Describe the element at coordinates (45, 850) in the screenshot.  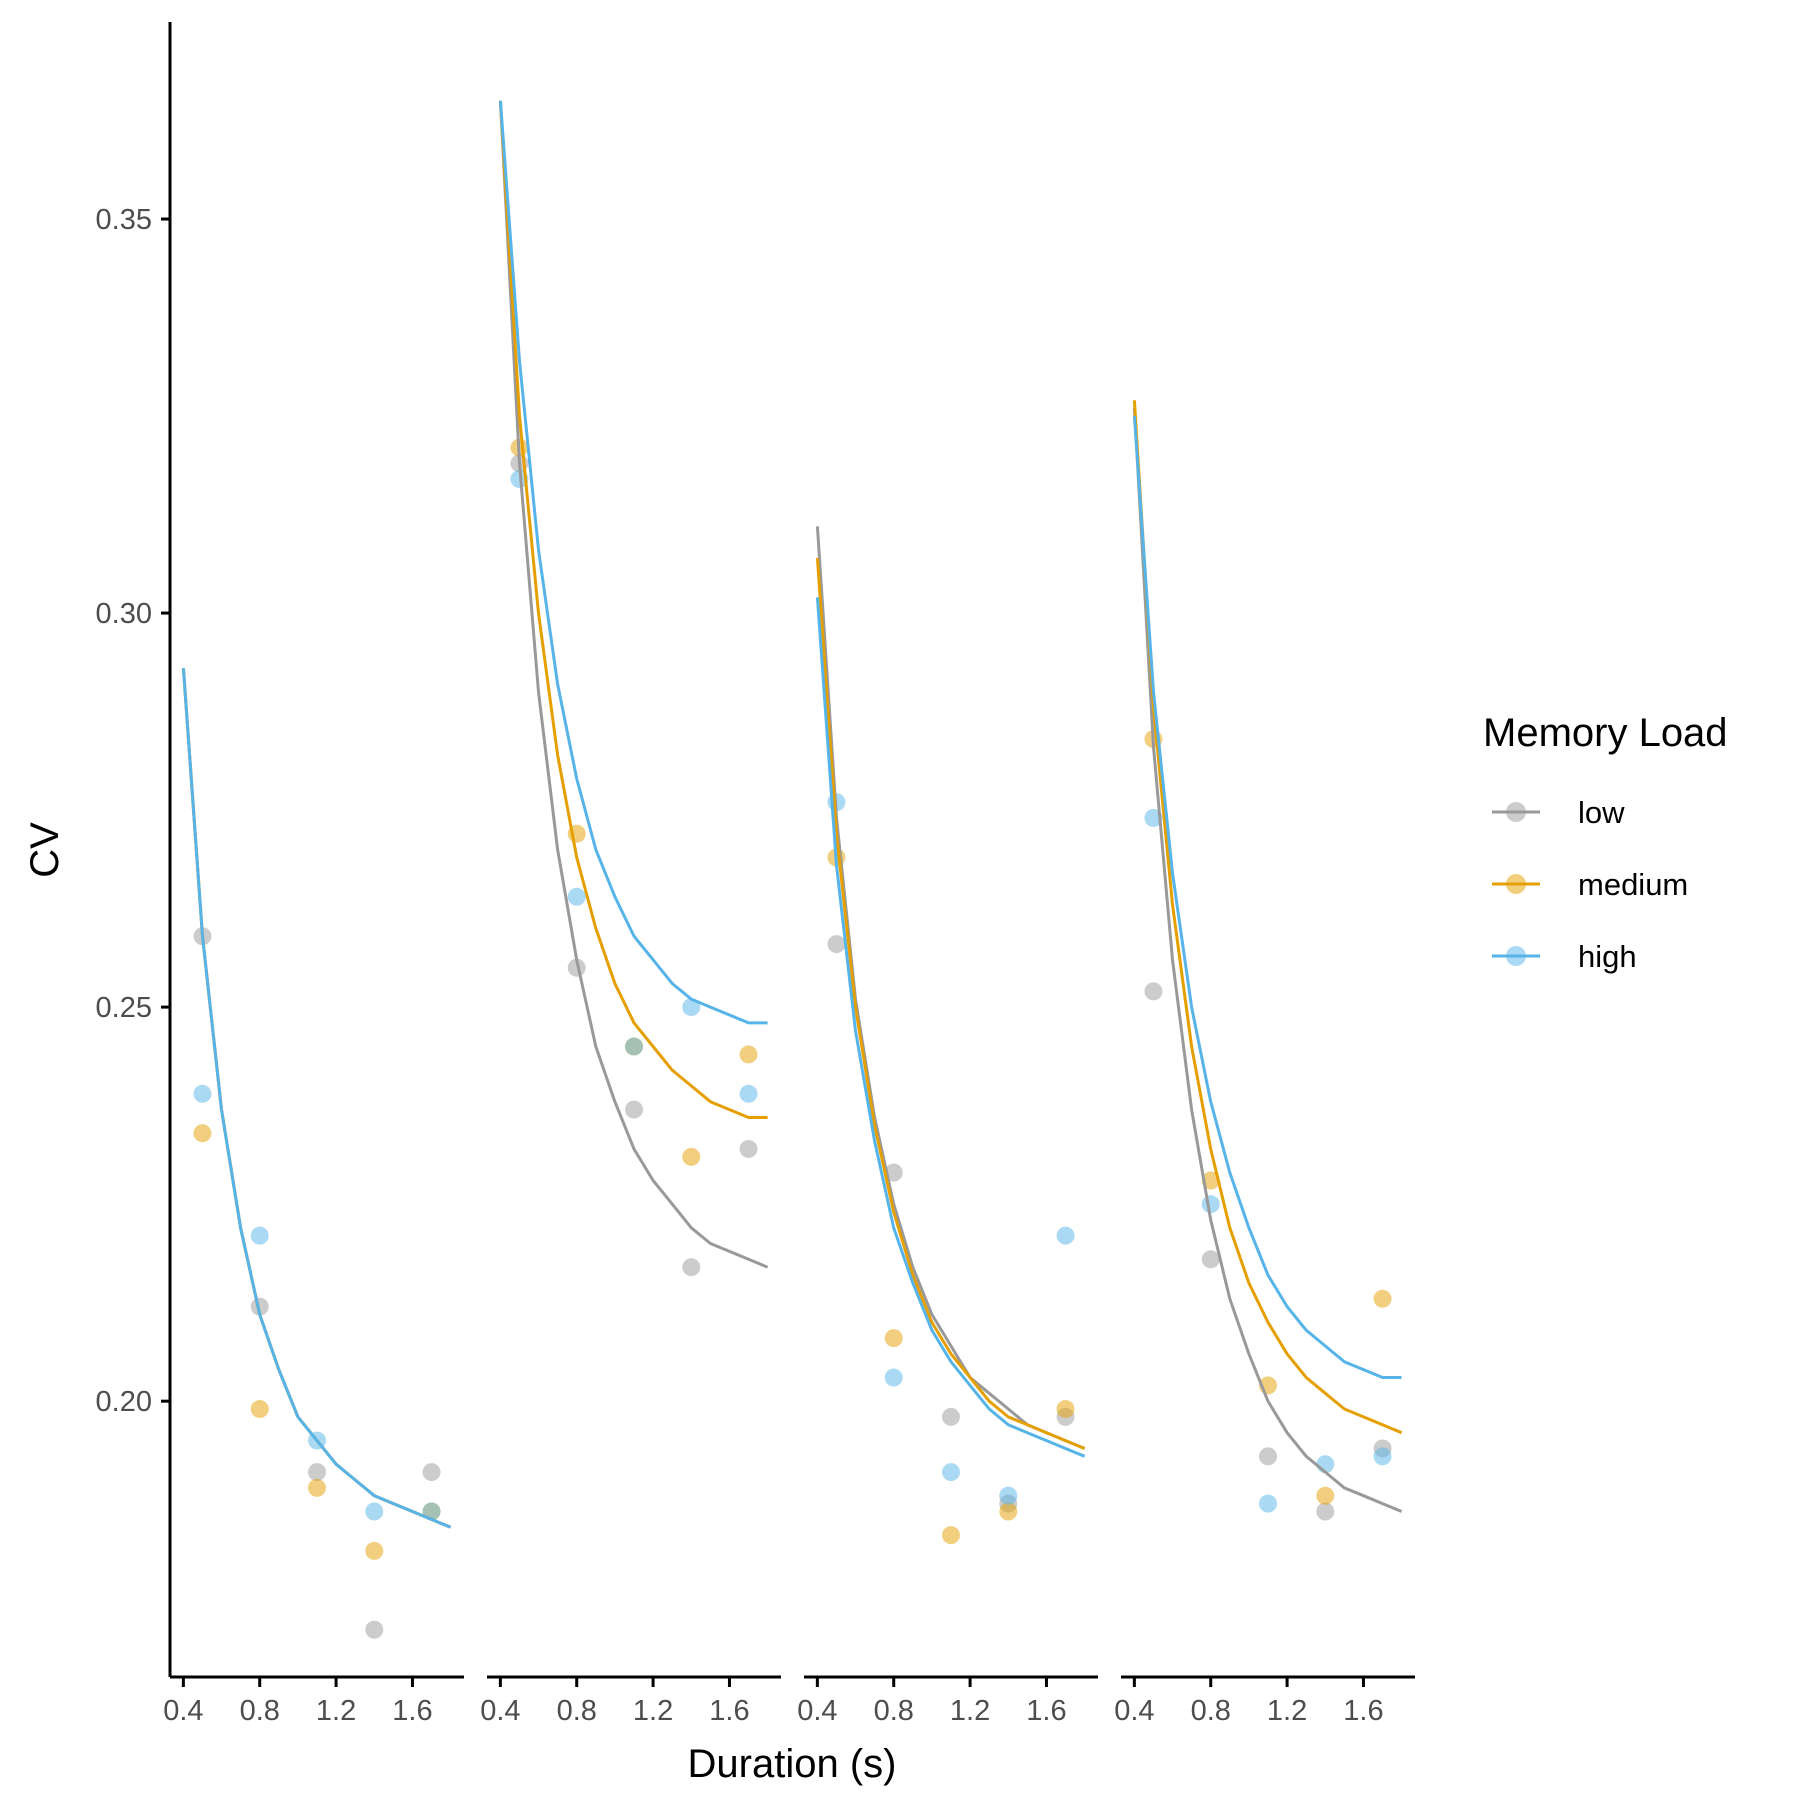
I see `y-axis-title: CV` at that location.